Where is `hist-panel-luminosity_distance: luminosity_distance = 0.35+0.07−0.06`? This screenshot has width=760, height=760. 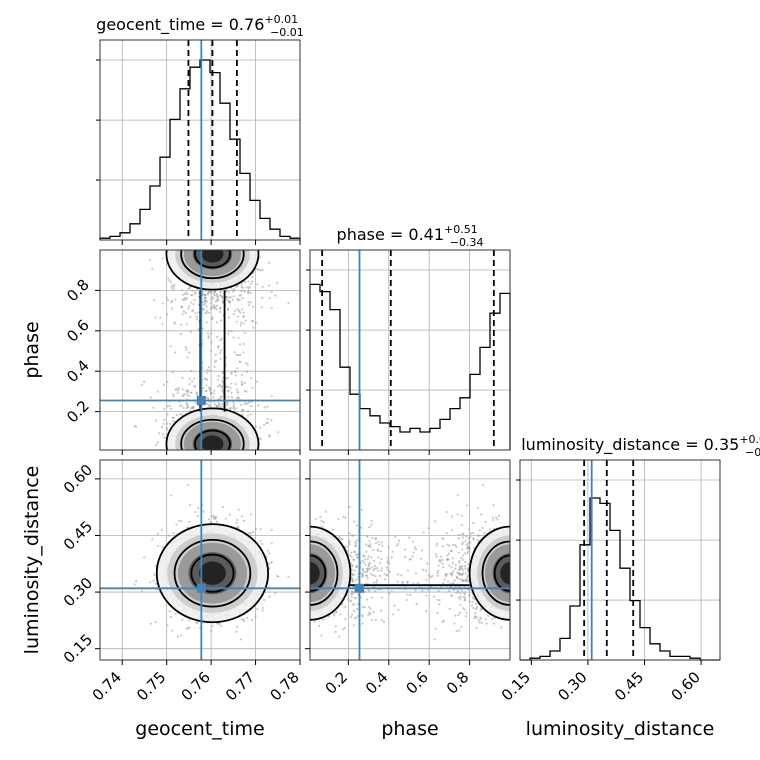
hist-panel-luminosity_distance: luminosity_distance = 0.35+0.07−0.06 is located at coordinates (638, 547).